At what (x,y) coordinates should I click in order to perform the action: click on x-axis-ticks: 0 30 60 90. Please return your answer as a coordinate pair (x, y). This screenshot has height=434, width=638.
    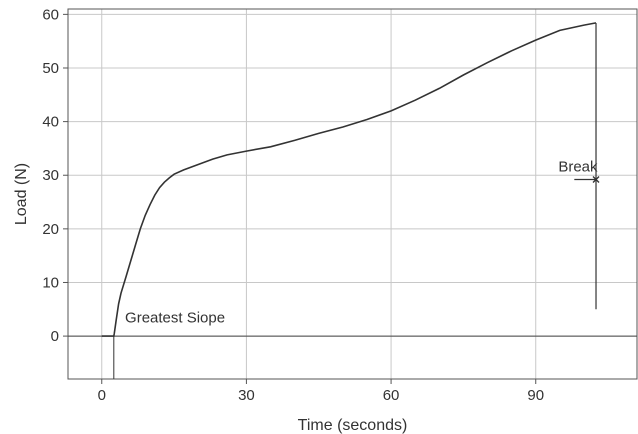
    Looking at the image, I should click on (321, 391).